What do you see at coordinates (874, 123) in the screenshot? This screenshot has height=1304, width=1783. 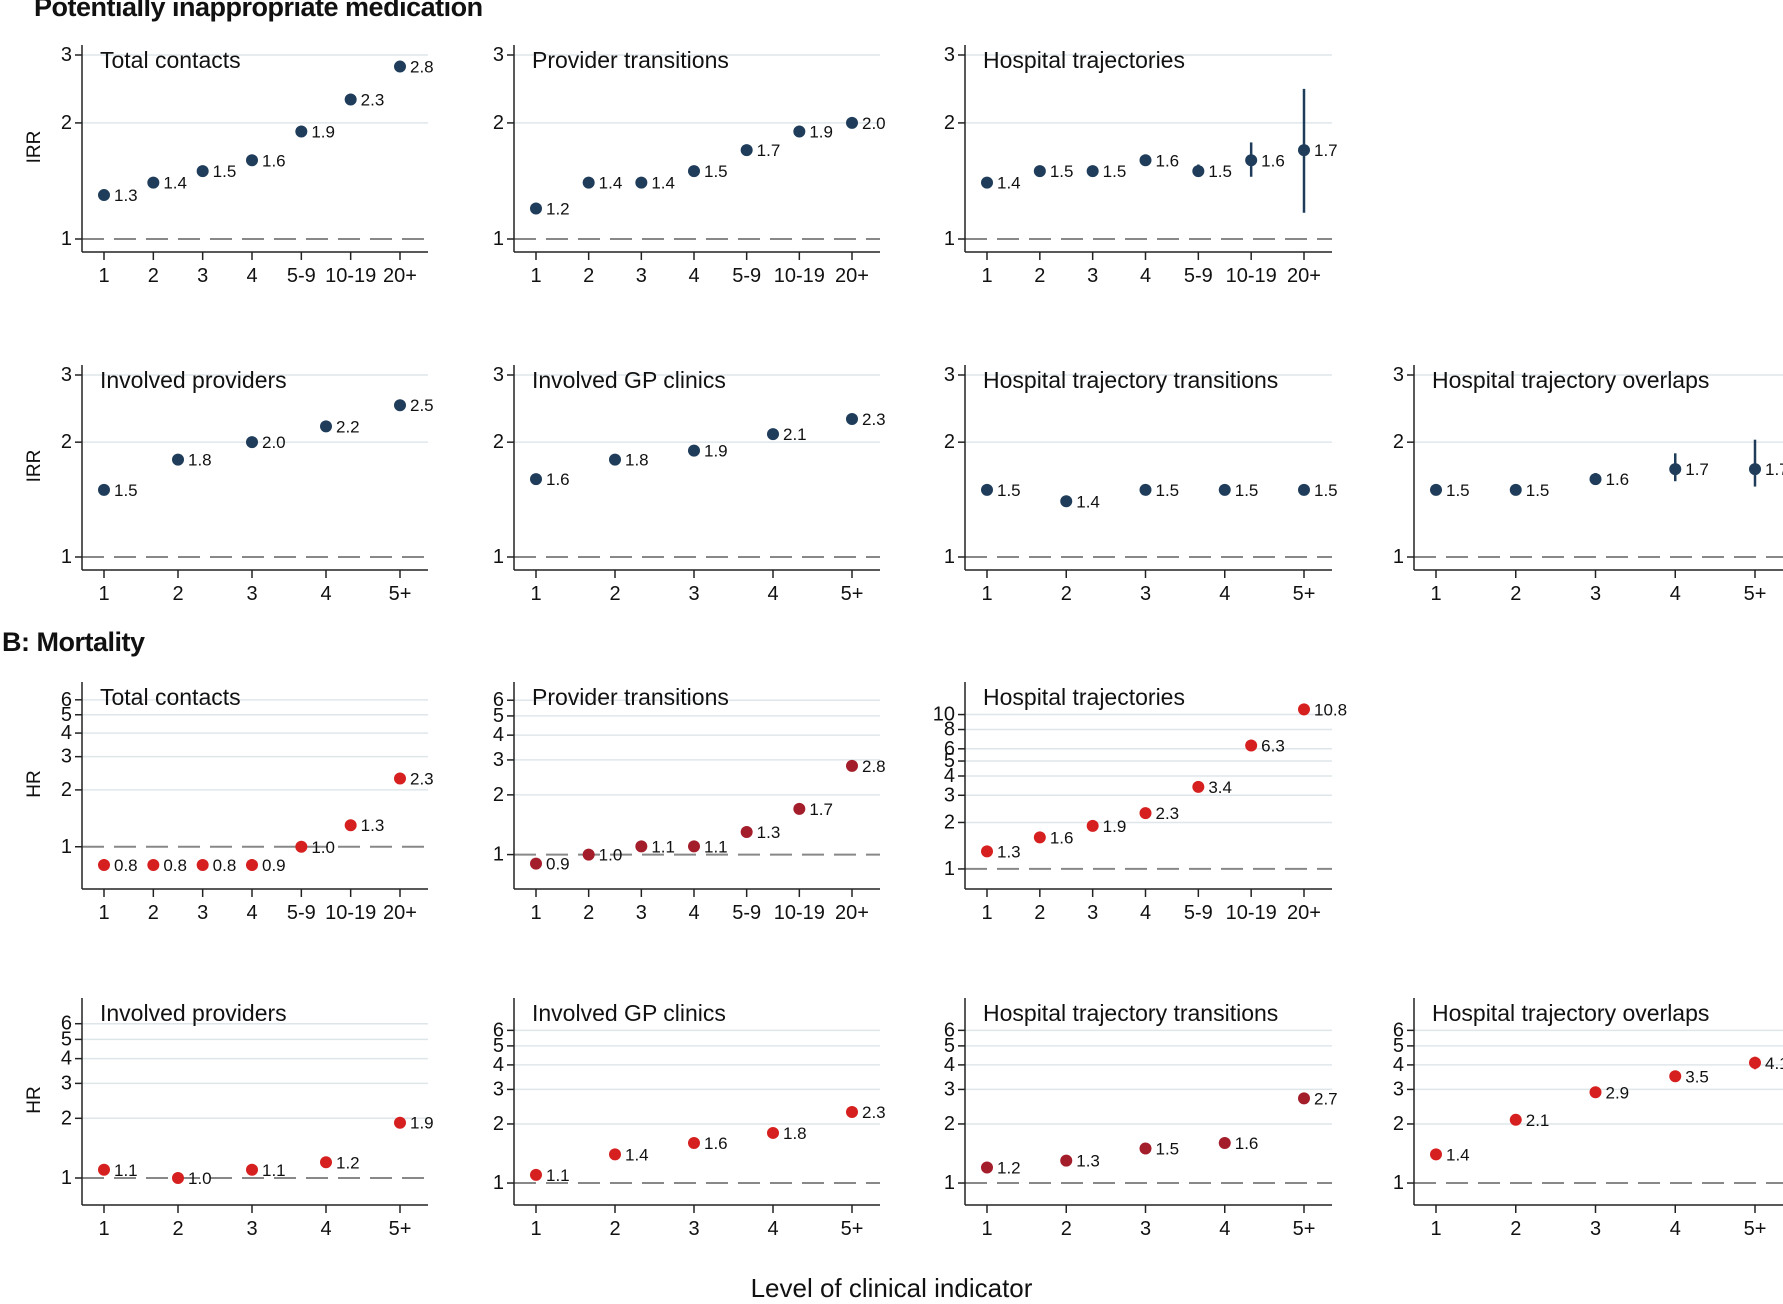 I see `data-label: 2.0` at bounding box center [874, 123].